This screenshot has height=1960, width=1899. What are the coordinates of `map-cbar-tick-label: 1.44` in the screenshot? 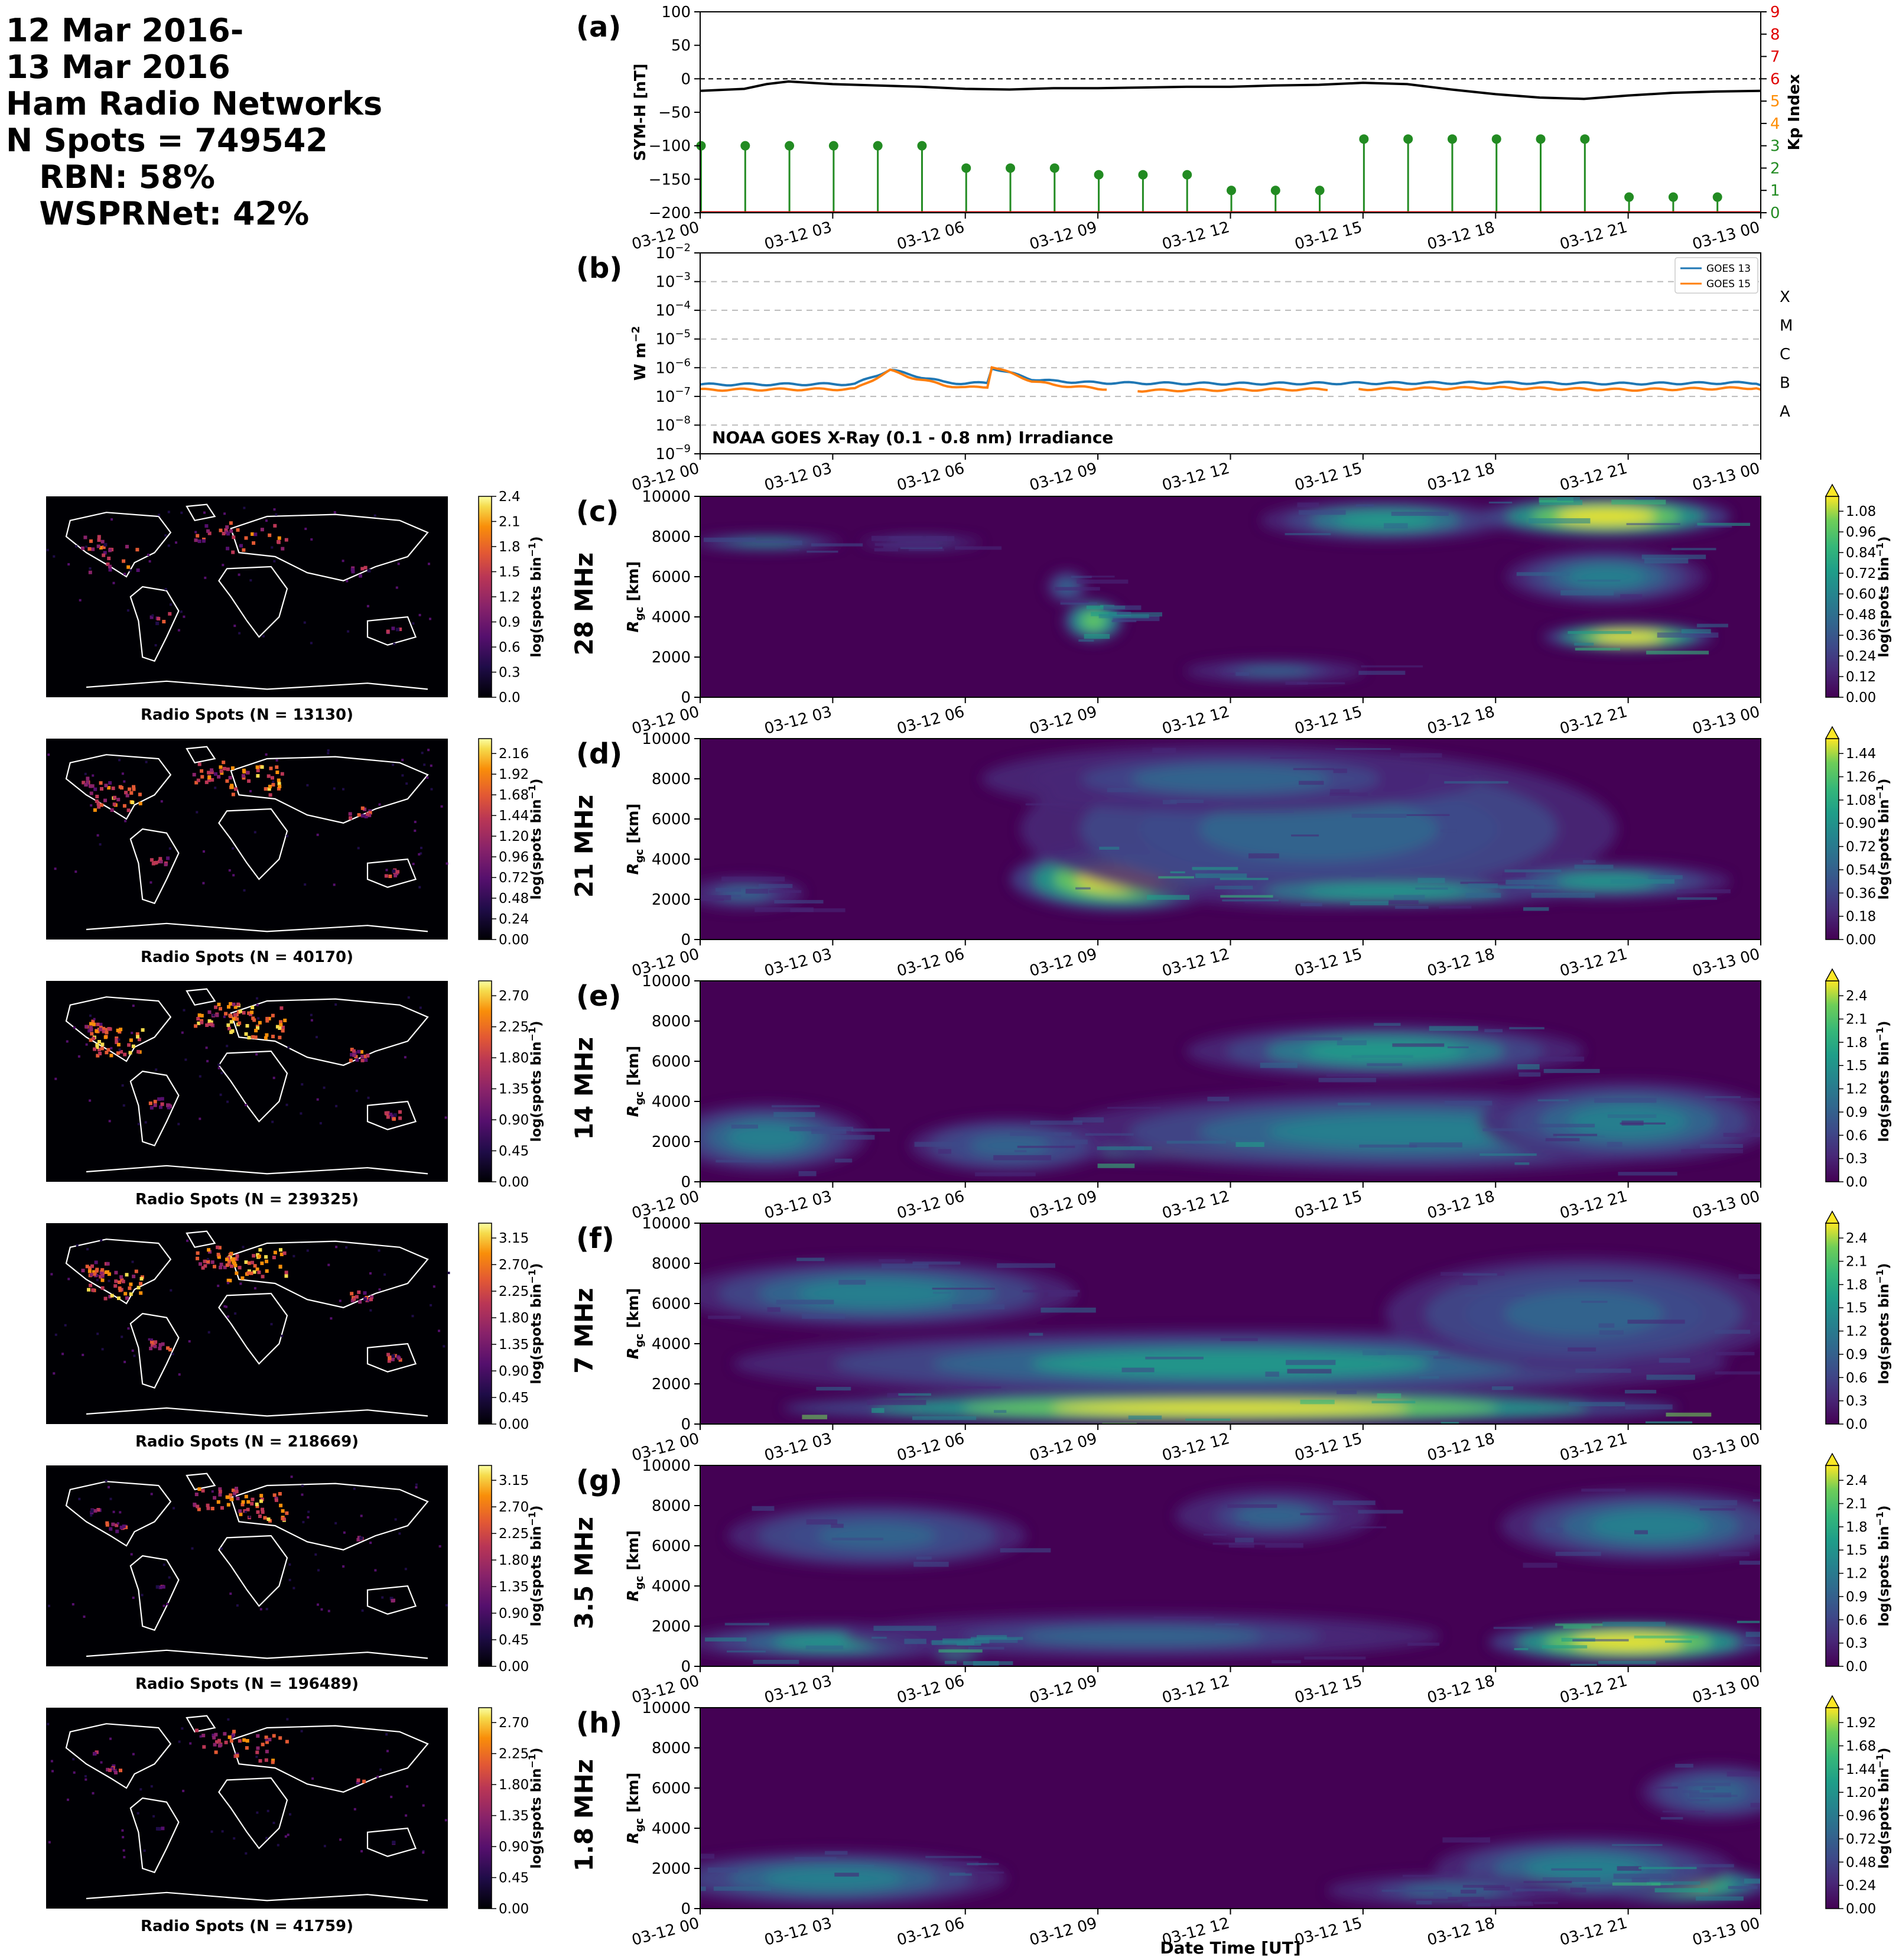 It's located at (514, 816).